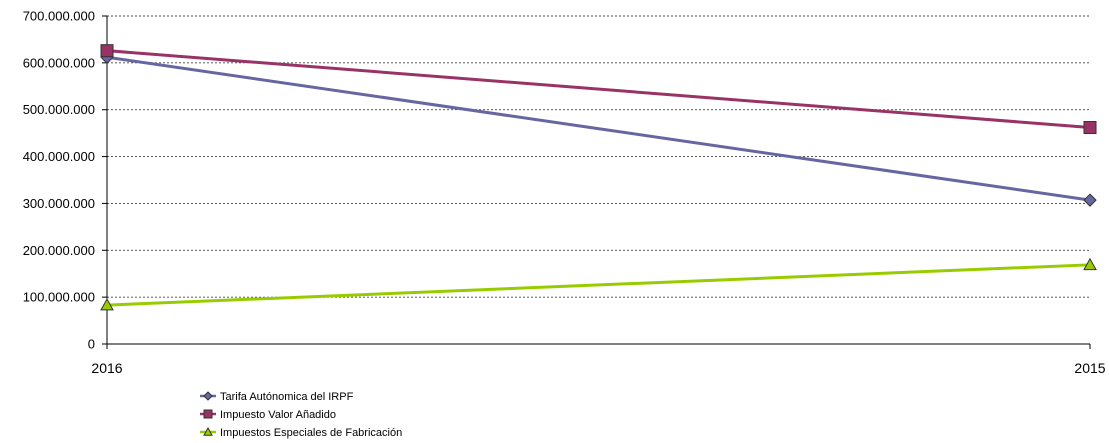  I want to click on y-tick-label: 700.000.000, so click(59, 16).